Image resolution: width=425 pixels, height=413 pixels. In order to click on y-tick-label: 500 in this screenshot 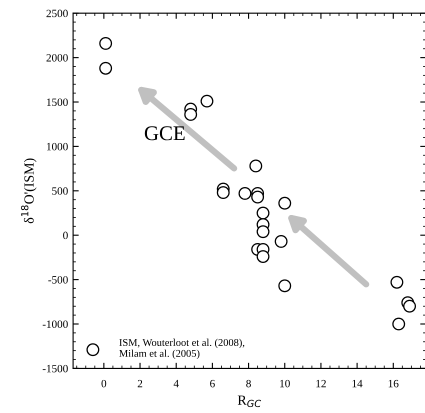, I will do `click(60, 191)`.